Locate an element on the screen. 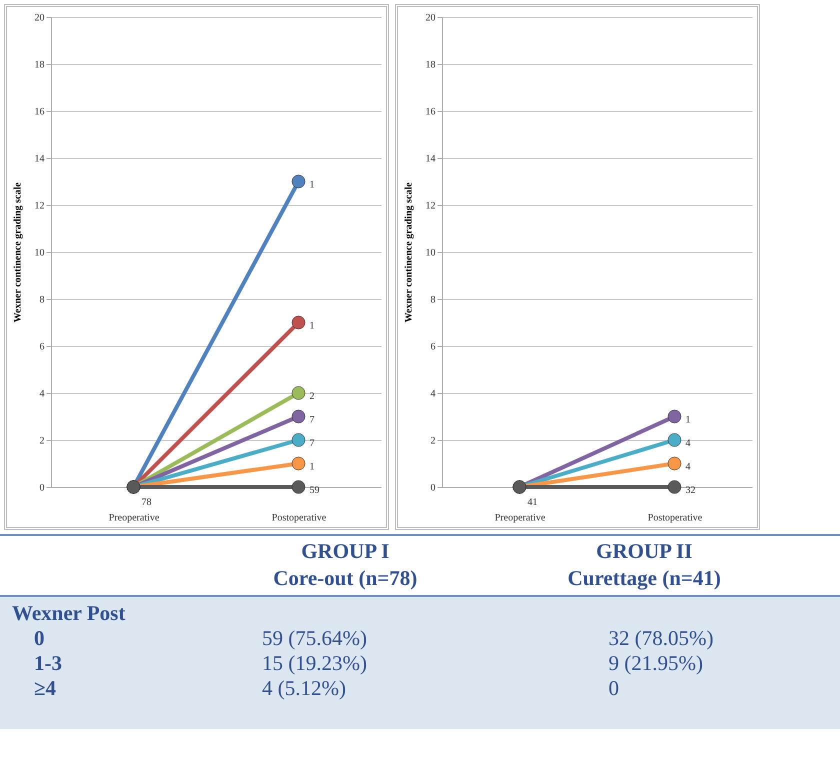 The height and width of the screenshot is (775, 840). category-label: GROUP II Curettage (n=41) is located at coordinates (644, 565).